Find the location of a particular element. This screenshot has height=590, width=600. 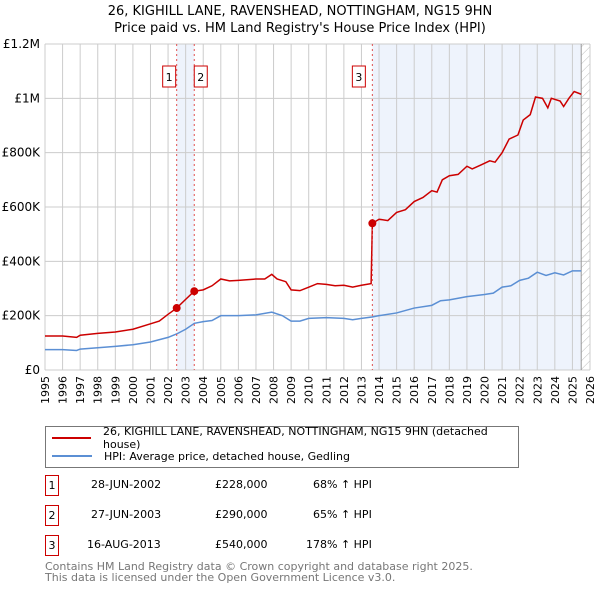

sale-price: £290,000 is located at coordinates (241, 514).